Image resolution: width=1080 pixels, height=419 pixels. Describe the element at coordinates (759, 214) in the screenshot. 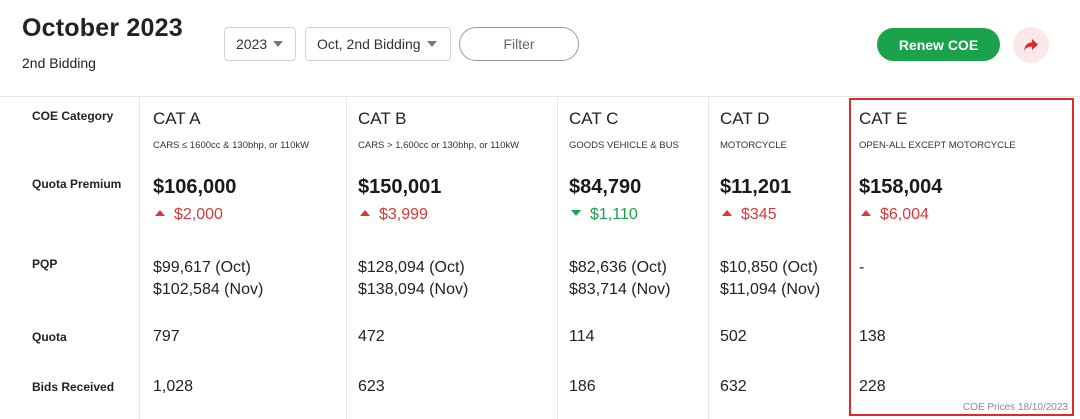

I see `premium-change-value: $345` at that location.